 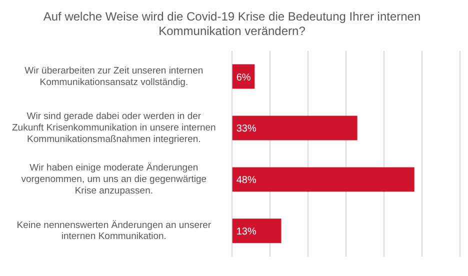 I want to click on data-label: 13%, so click(x=246, y=232).